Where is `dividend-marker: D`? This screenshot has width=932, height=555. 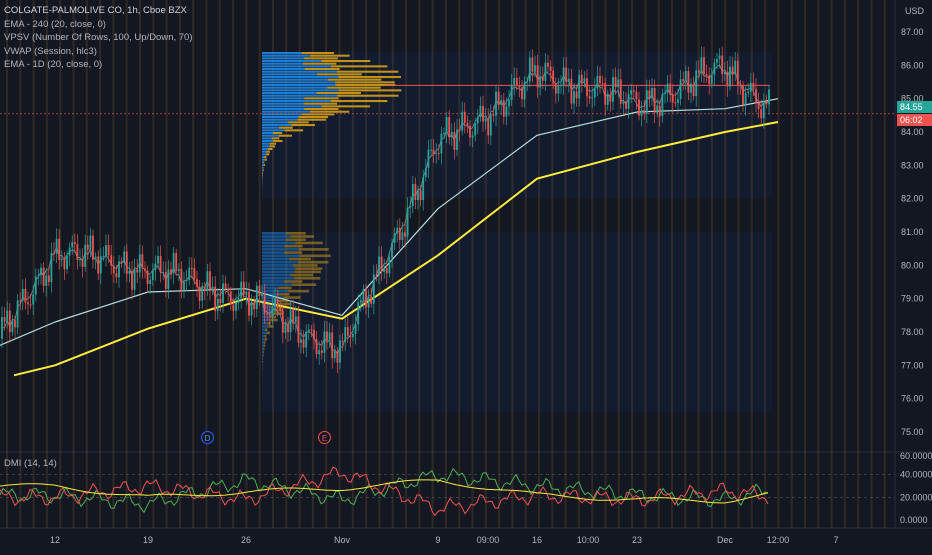
dividend-marker: D is located at coordinates (207, 437).